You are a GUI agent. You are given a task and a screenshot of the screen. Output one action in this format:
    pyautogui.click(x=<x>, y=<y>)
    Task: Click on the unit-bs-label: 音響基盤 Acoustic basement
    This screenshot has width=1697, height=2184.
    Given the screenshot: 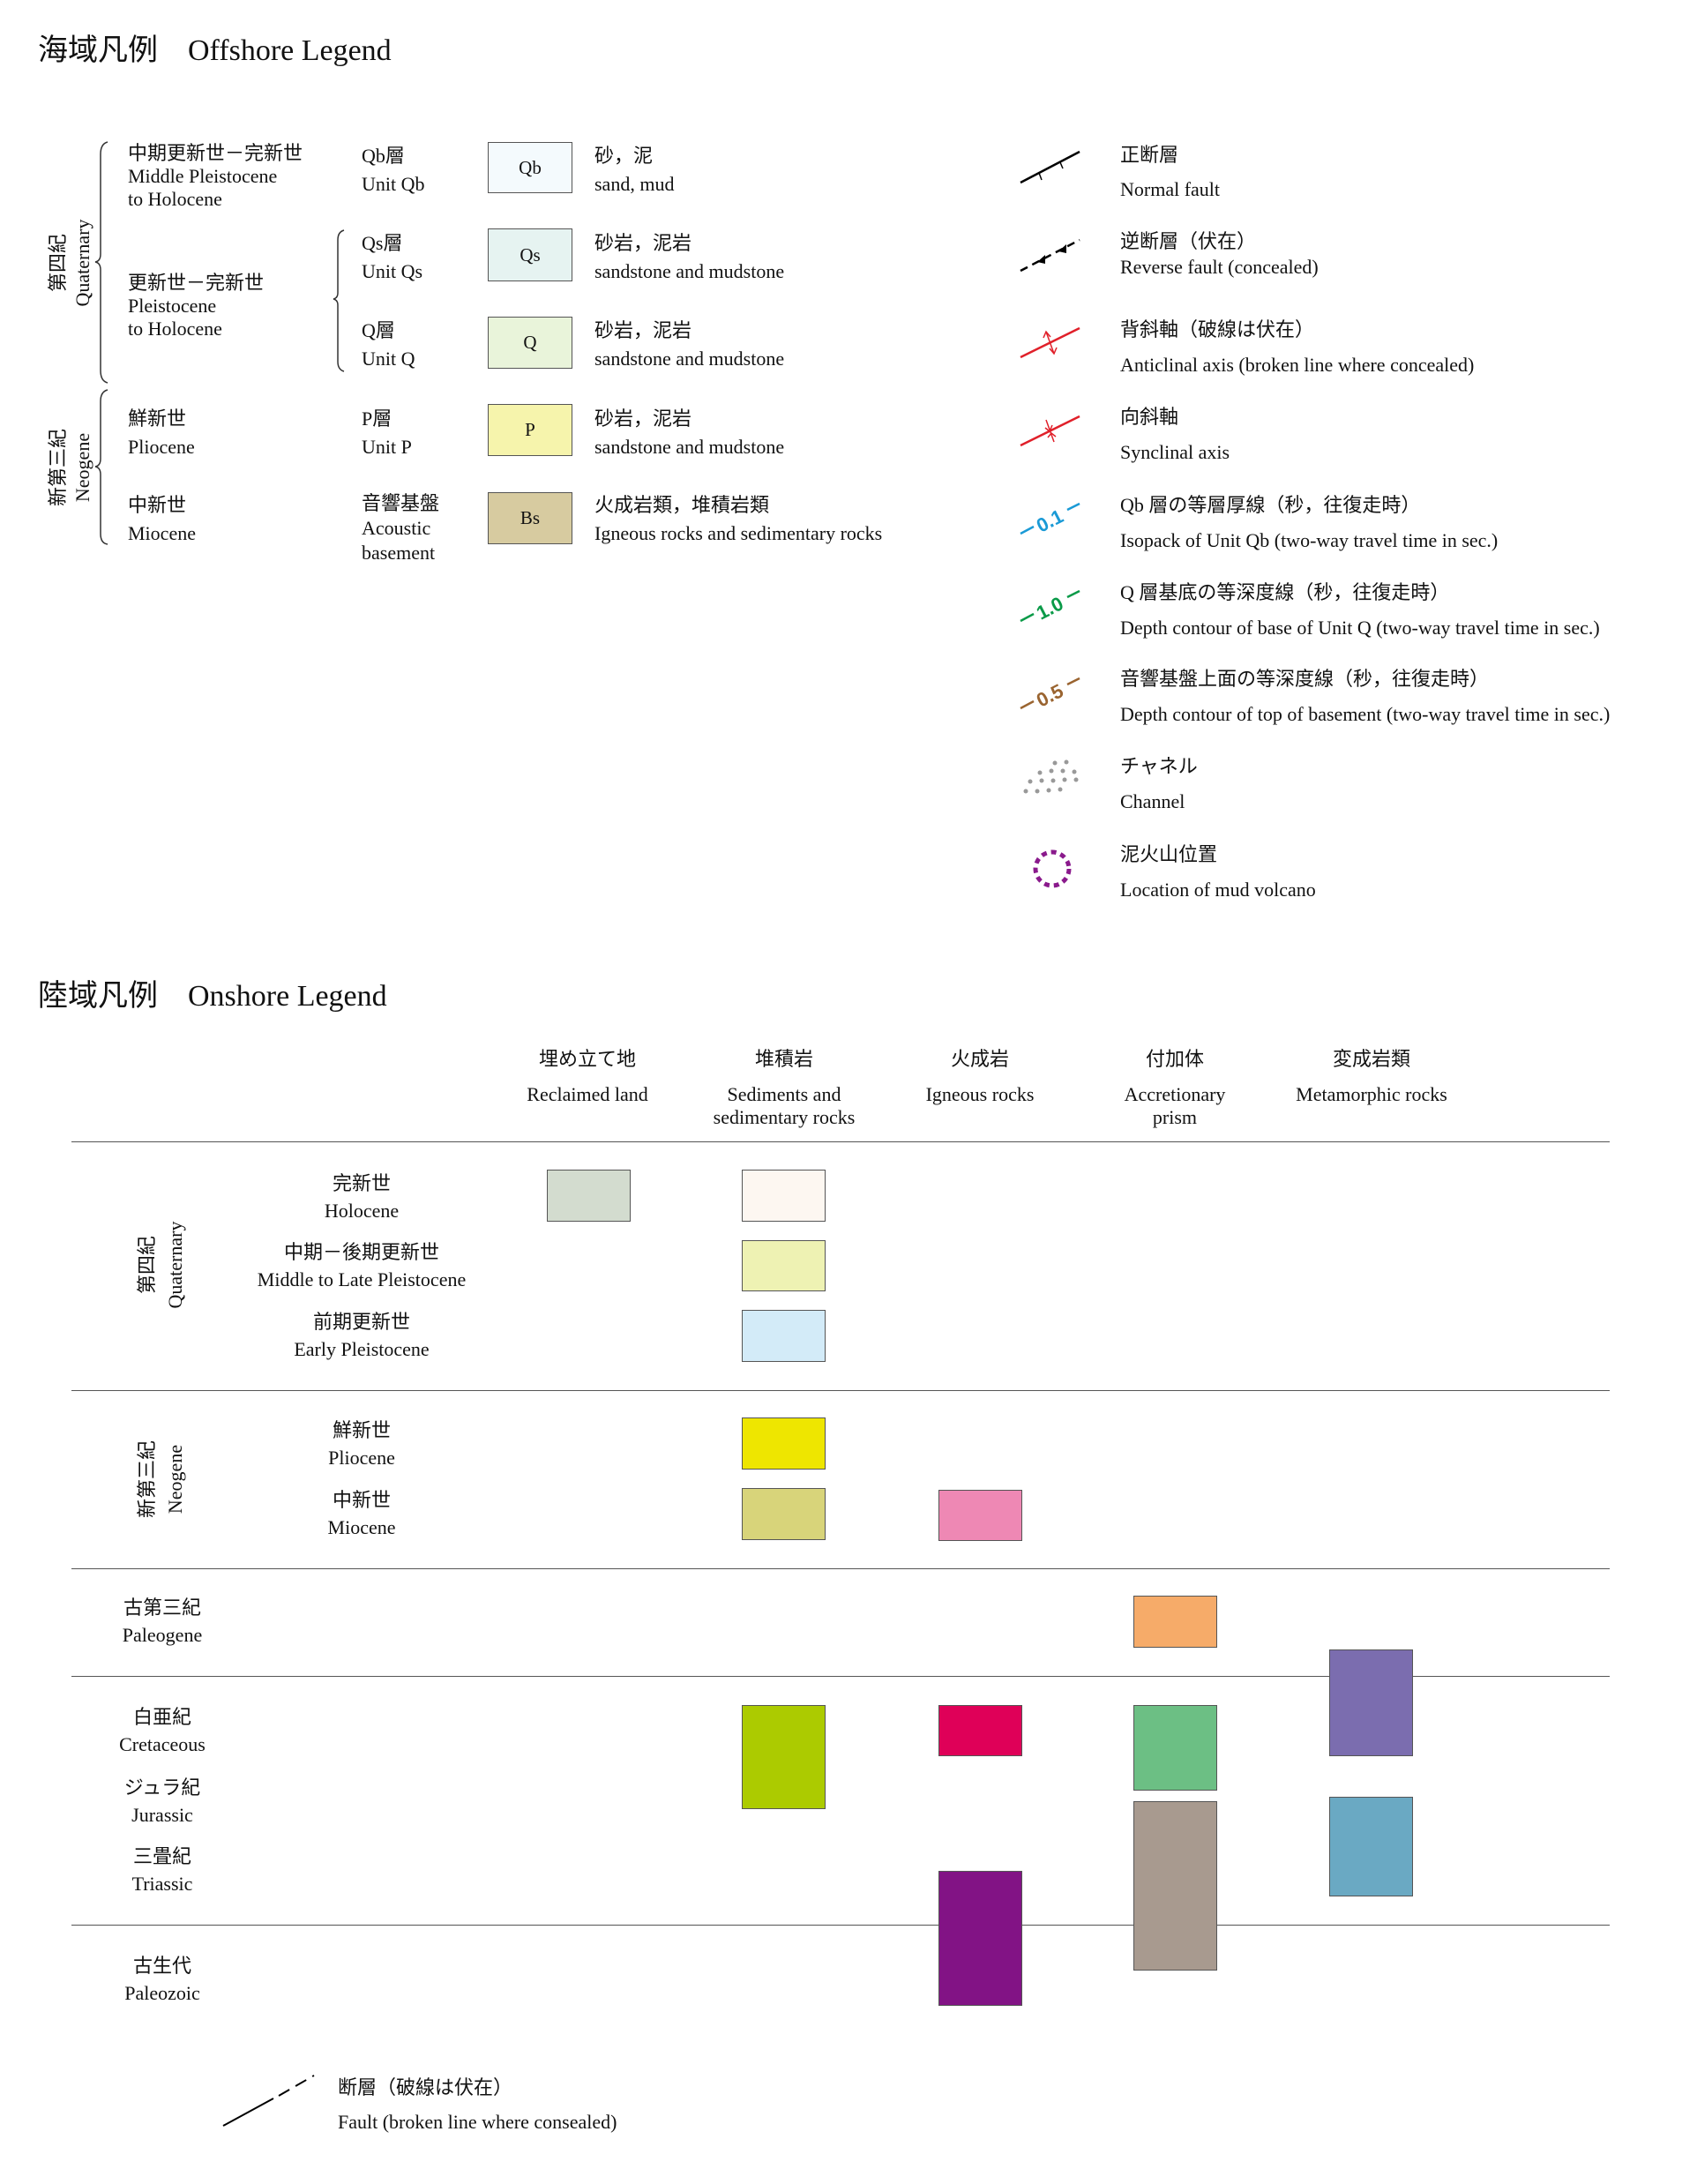 What is the action you would take?
    pyautogui.click(x=401, y=528)
    